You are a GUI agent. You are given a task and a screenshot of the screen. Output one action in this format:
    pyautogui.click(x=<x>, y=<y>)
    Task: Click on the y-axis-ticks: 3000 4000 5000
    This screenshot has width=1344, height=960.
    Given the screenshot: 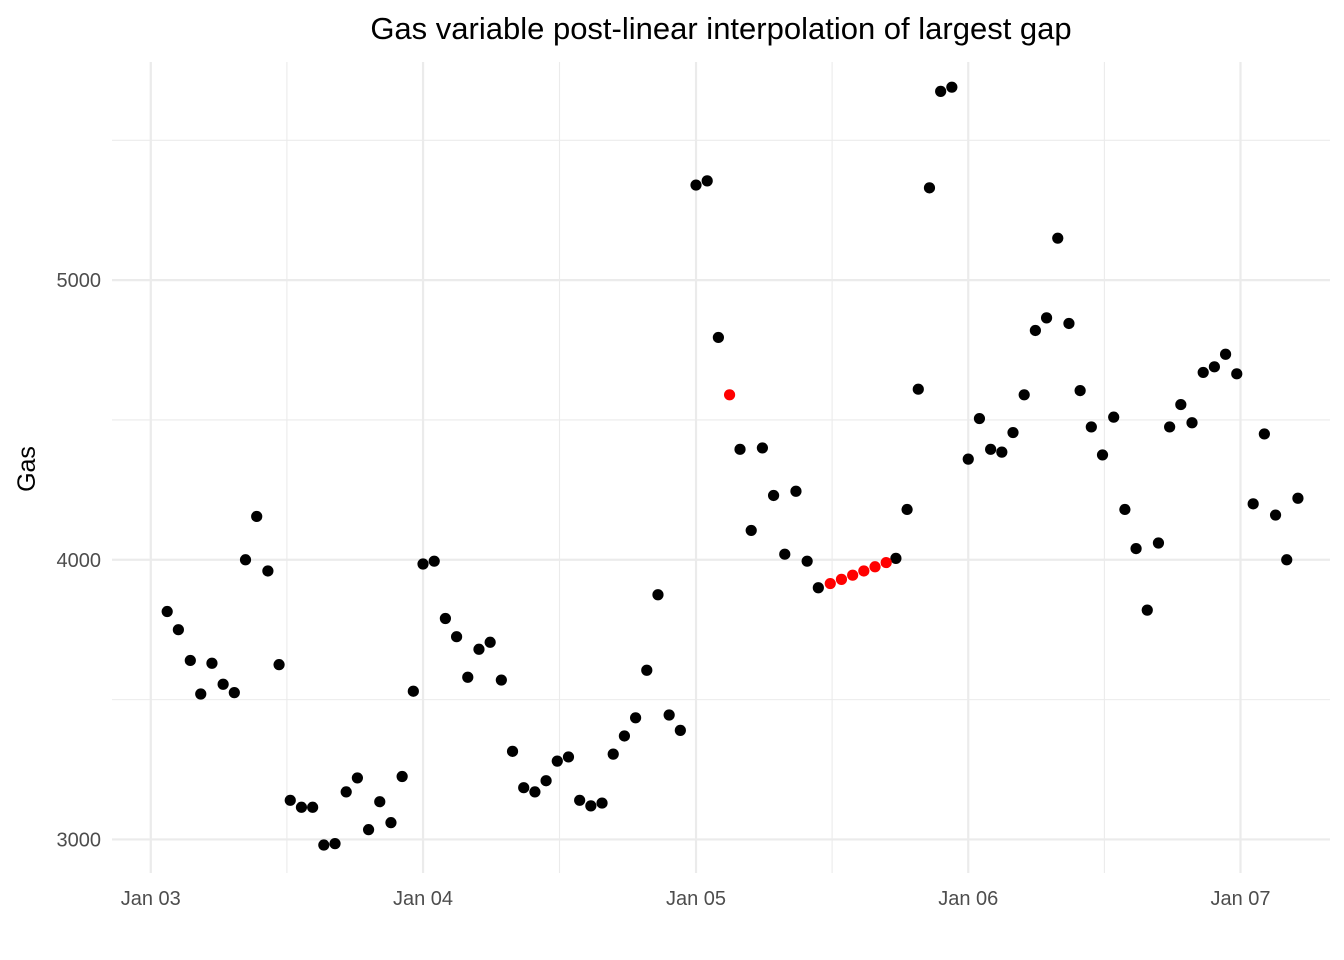 What is the action you would take?
    pyautogui.click(x=79, y=560)
    